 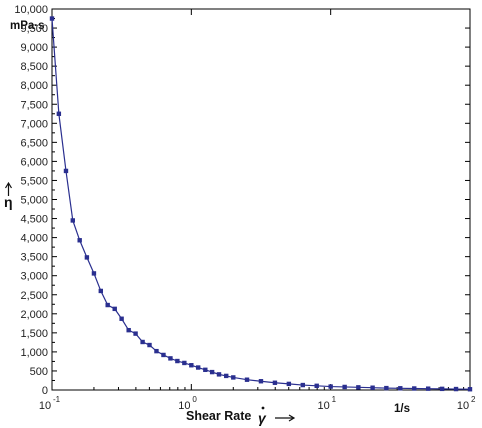 I want to click on y-tick-label: 2,500, so click(x=34, y=296).